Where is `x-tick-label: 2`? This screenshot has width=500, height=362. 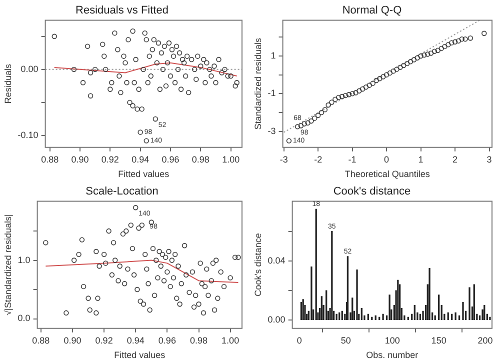 x-tick-label: 2 is located at coordinates (455, 159).